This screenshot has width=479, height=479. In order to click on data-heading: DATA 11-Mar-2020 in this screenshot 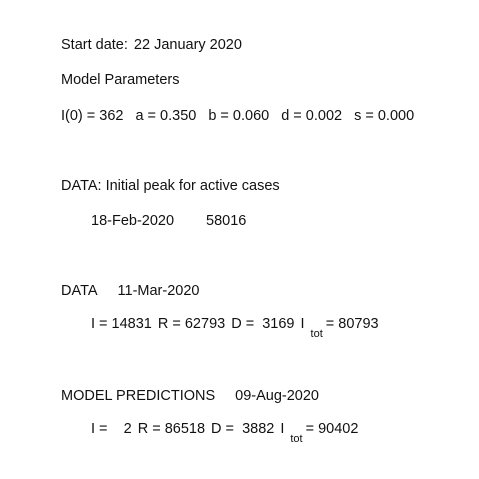, I will do `click(130, 291)`.